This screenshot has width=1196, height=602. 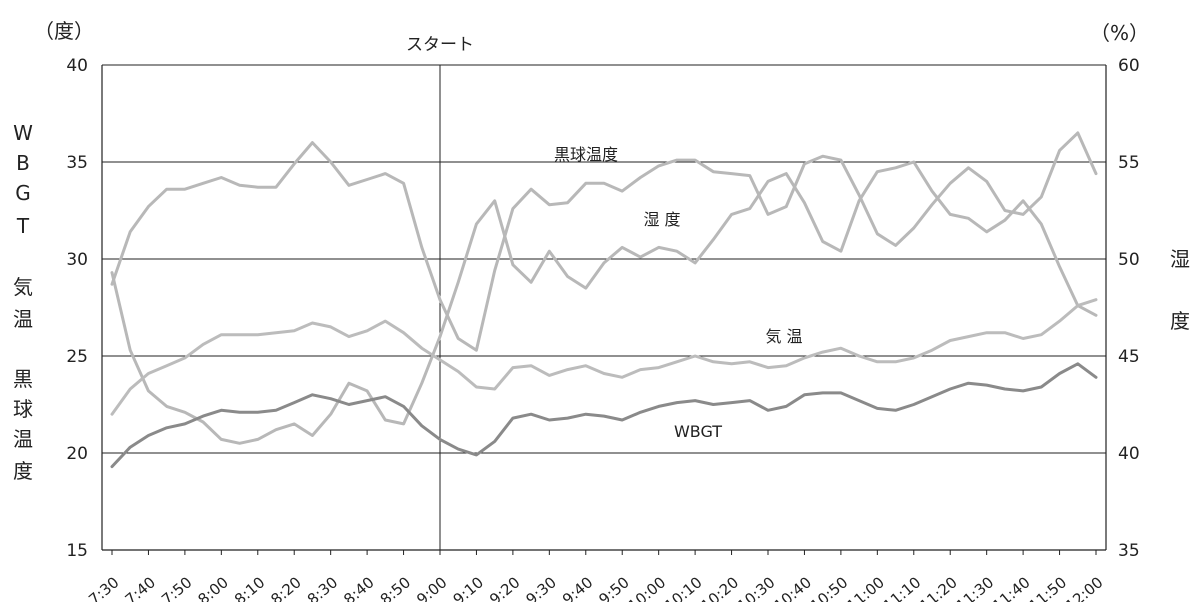 What do you see at coordinates (77, 454) in the screenshot?
I see `y-tick-label-left: 20` at bounding box center [77, 454].